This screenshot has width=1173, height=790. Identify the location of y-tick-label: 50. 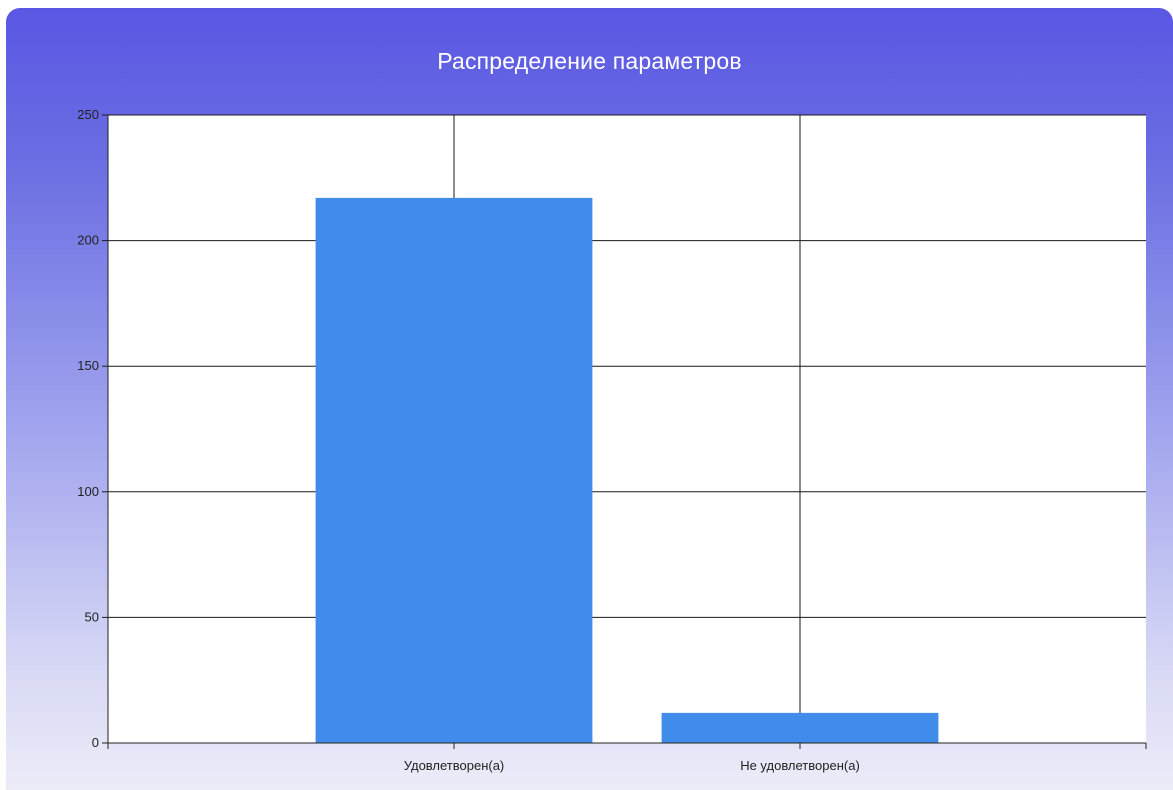
(92, 616).